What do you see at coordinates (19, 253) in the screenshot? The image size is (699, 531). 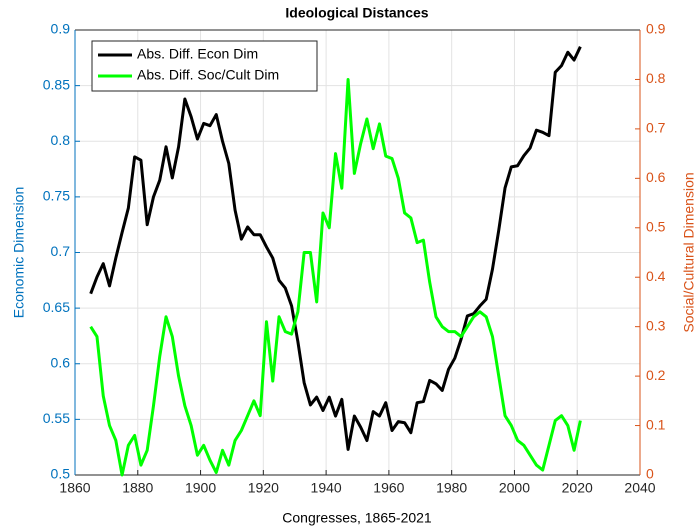 I see `y-axis-label: Economic Dimension` at bounding box center [19, 253].